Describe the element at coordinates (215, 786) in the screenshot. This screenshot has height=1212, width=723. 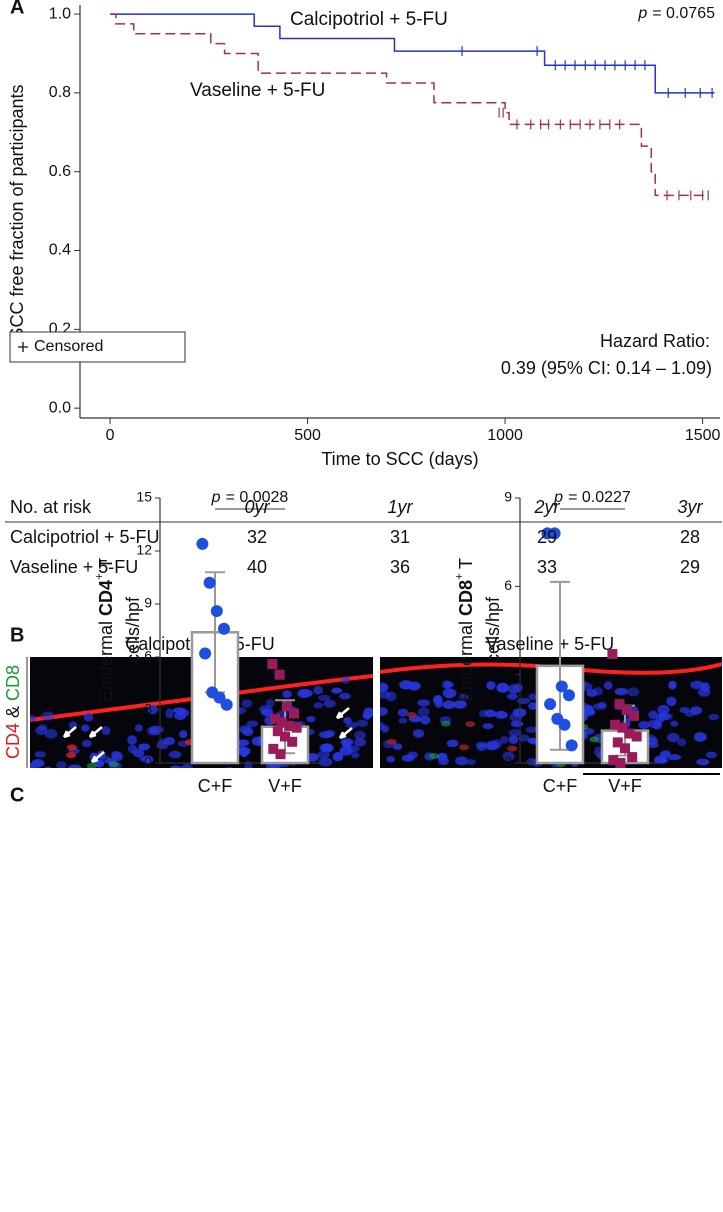
I see `x-tick-label: C+F` at that location.